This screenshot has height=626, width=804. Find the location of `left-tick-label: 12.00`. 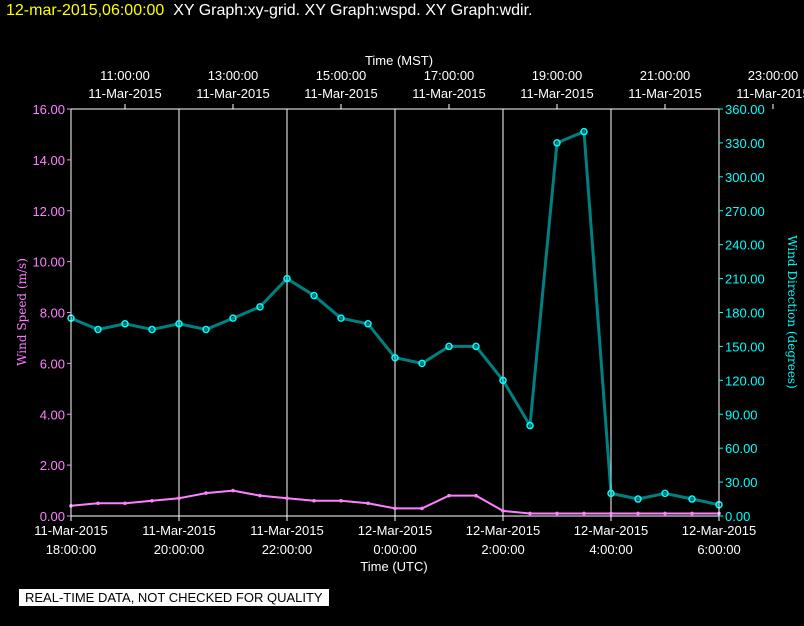

left-tick-label: 12.00 is located at coordinates (48, 211).